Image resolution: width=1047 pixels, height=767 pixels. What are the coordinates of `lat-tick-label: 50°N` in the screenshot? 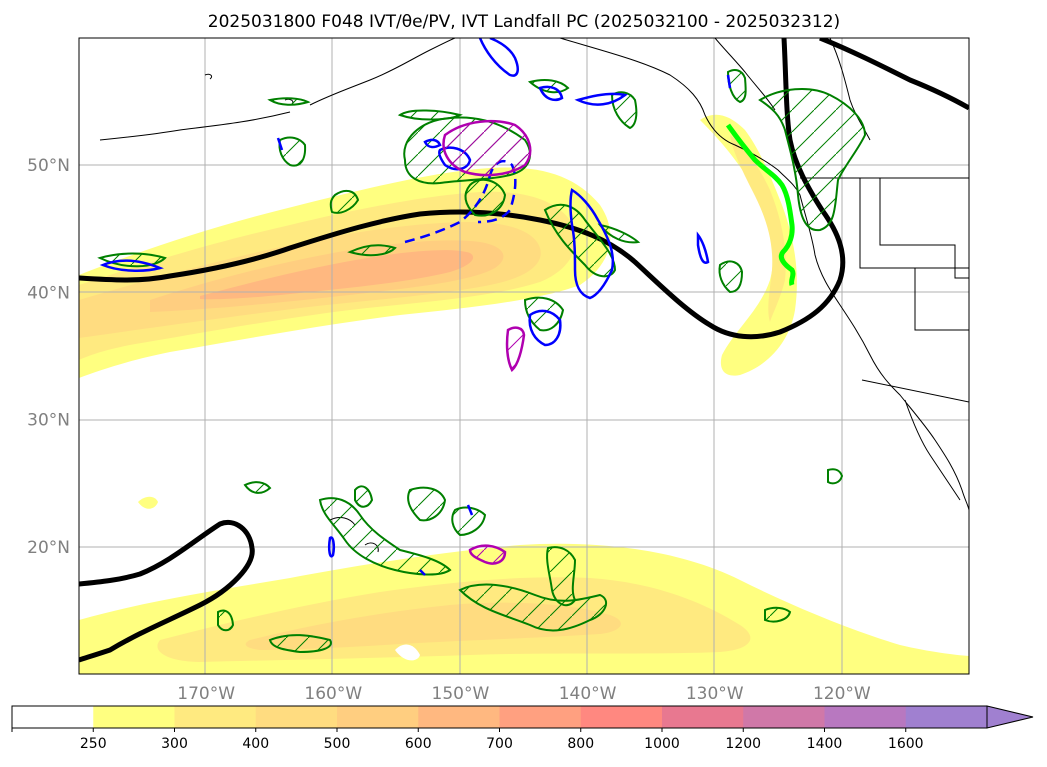 It's located at (48, 166).